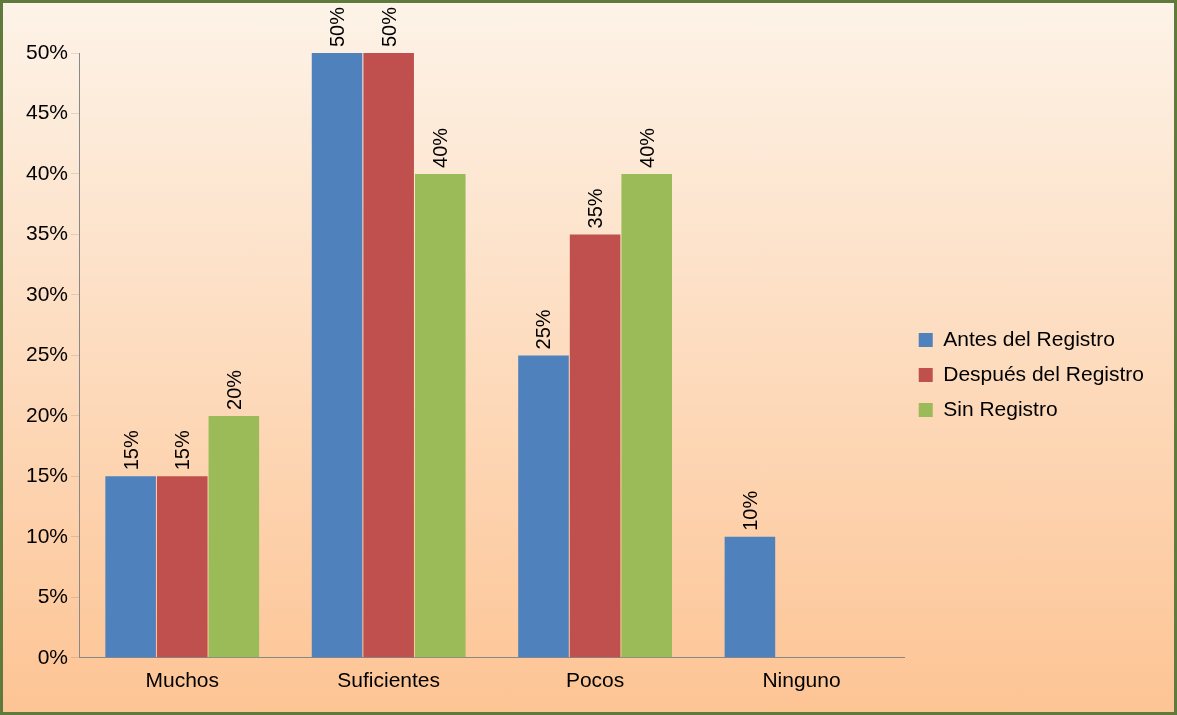  I want to click on y-tick-label: 0%, so click(53, 656).